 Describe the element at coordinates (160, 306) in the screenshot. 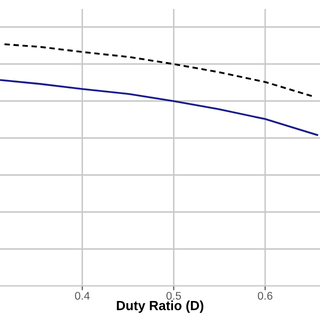

I see `x-axis-title: Duty Ratio (D)` at that location.